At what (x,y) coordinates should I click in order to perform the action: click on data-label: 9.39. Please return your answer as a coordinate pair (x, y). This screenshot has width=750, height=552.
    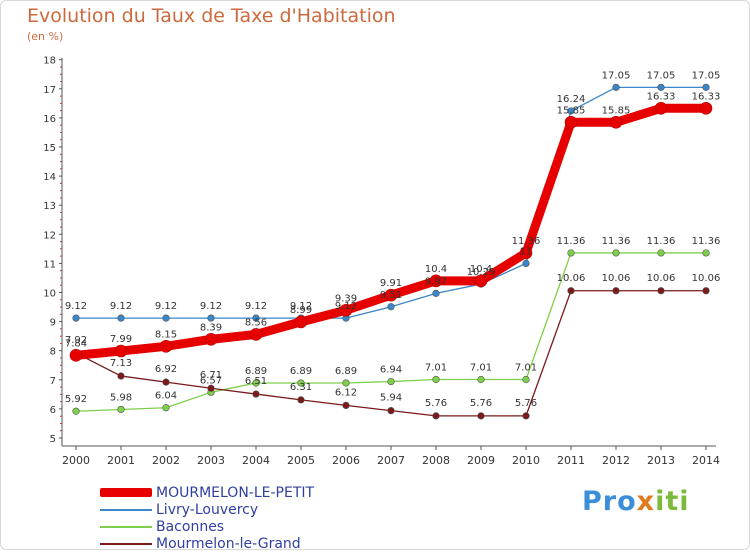
    Looking at the image, I should click on (346, 298).